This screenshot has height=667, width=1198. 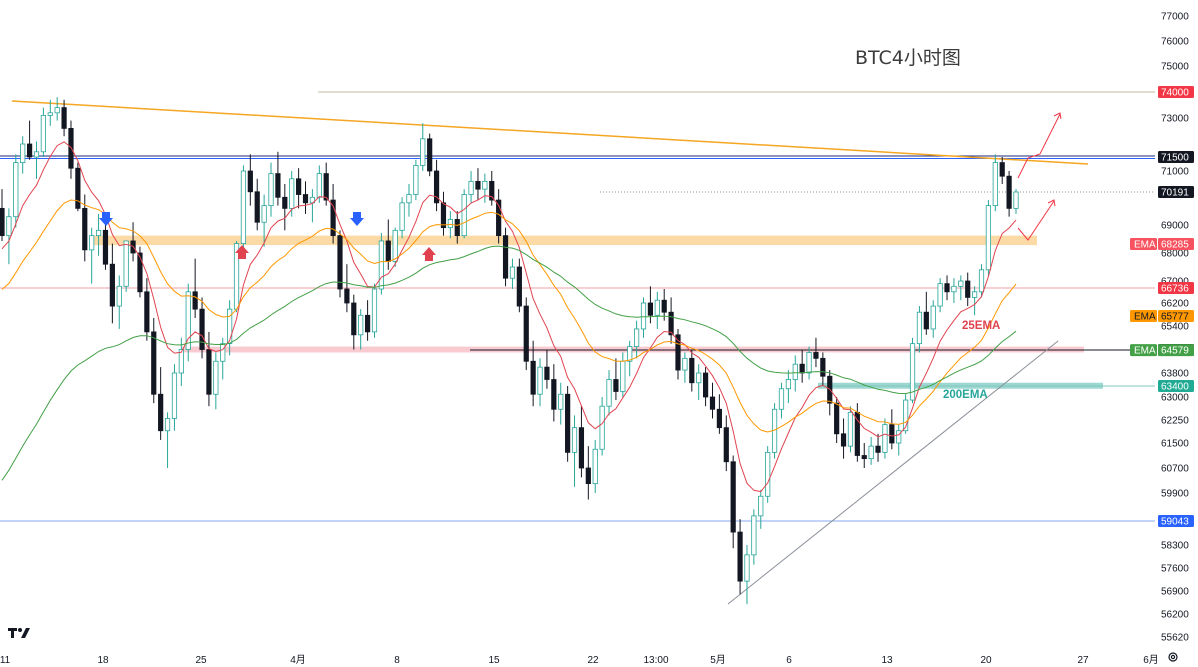 I want to click on time-axis: 11 18 25 4月 8 15 22 13:00 5月 6 13 20 27 6月, so click(x=579, y=660).